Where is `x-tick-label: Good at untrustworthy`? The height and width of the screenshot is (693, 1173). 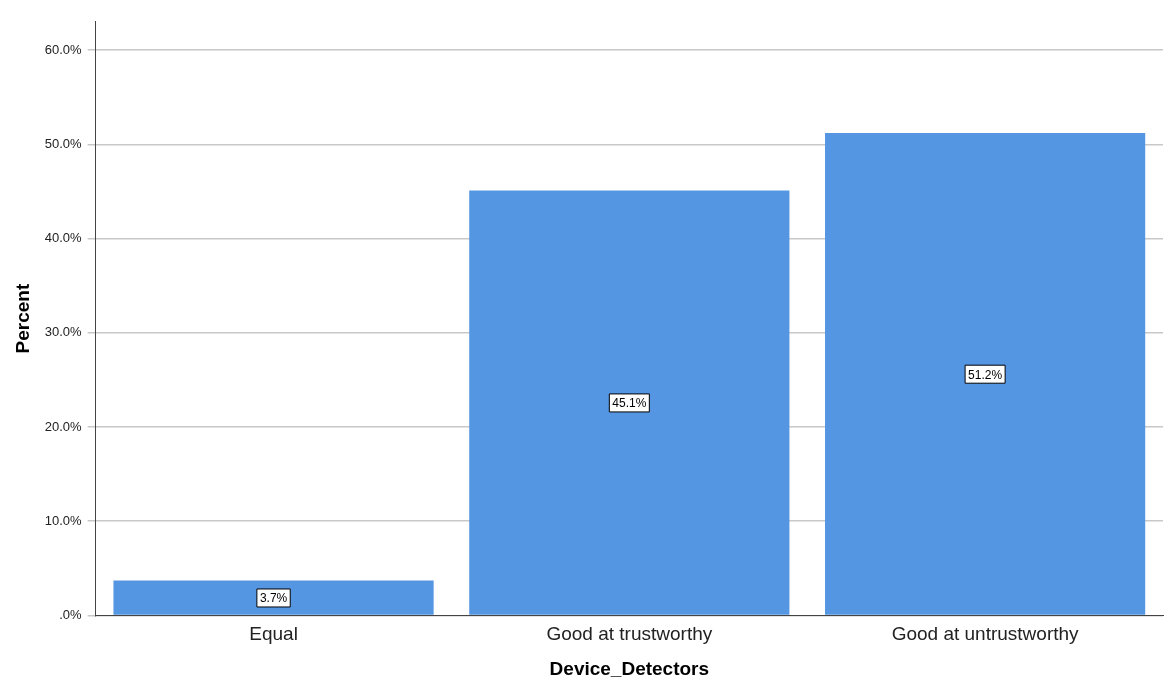
x-tick-label: Good at untrustworthy is located at coordinates (985, 634).